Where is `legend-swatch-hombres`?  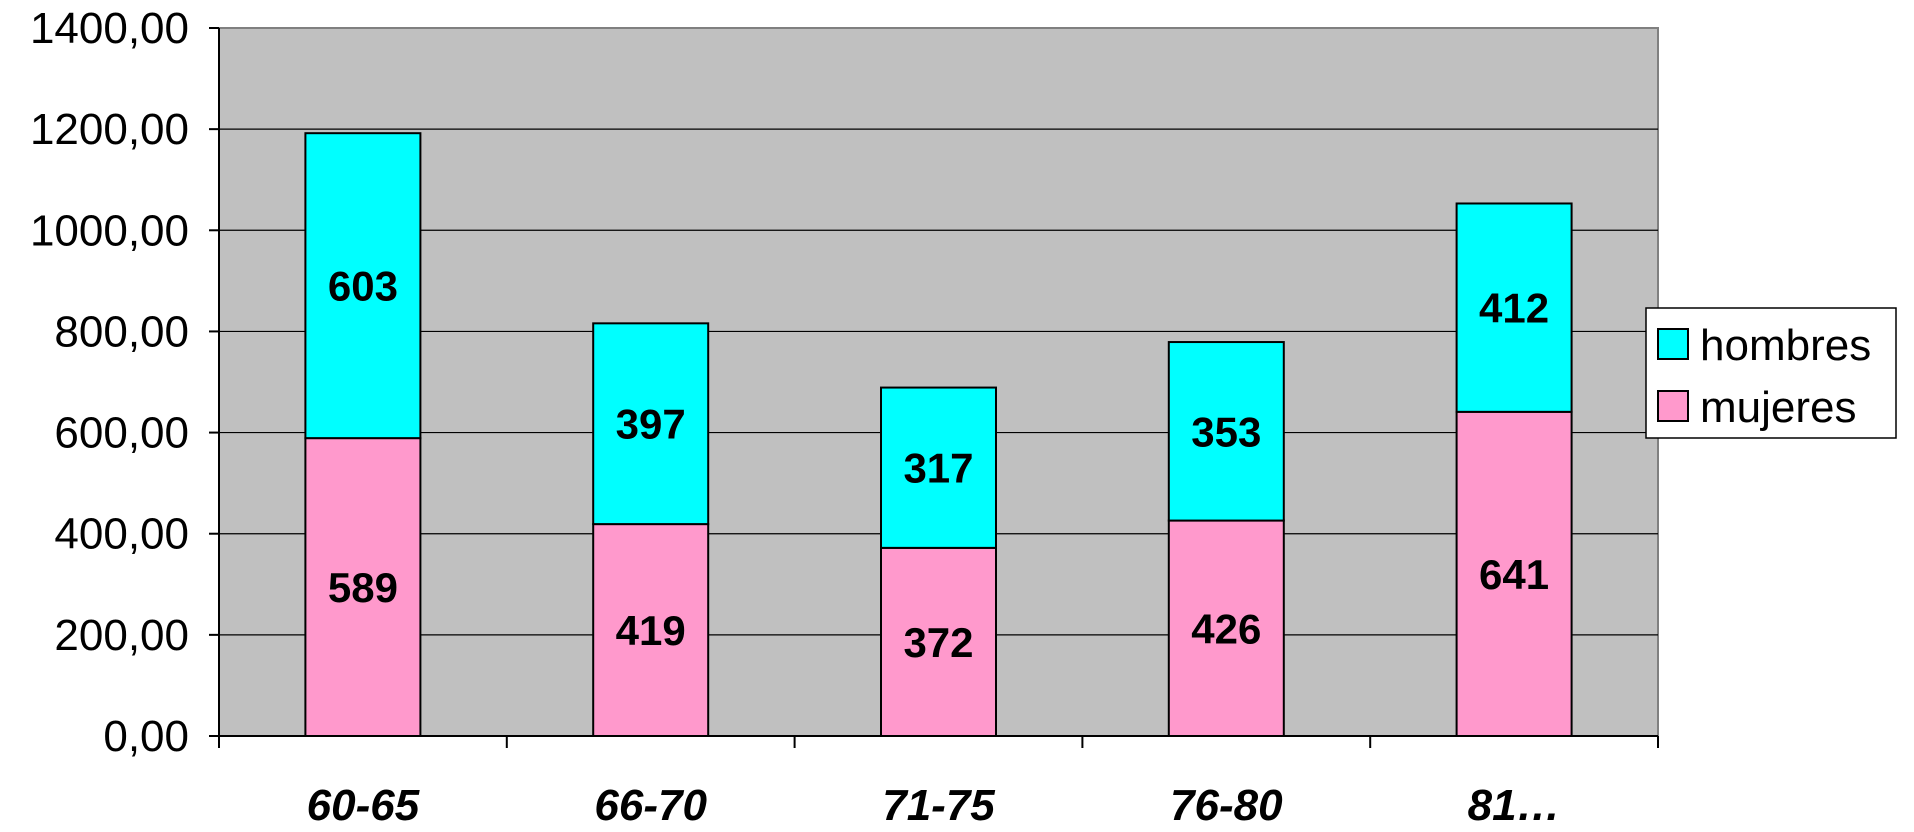
legend-swatch-hombres is located at coordinates (1673, 344).